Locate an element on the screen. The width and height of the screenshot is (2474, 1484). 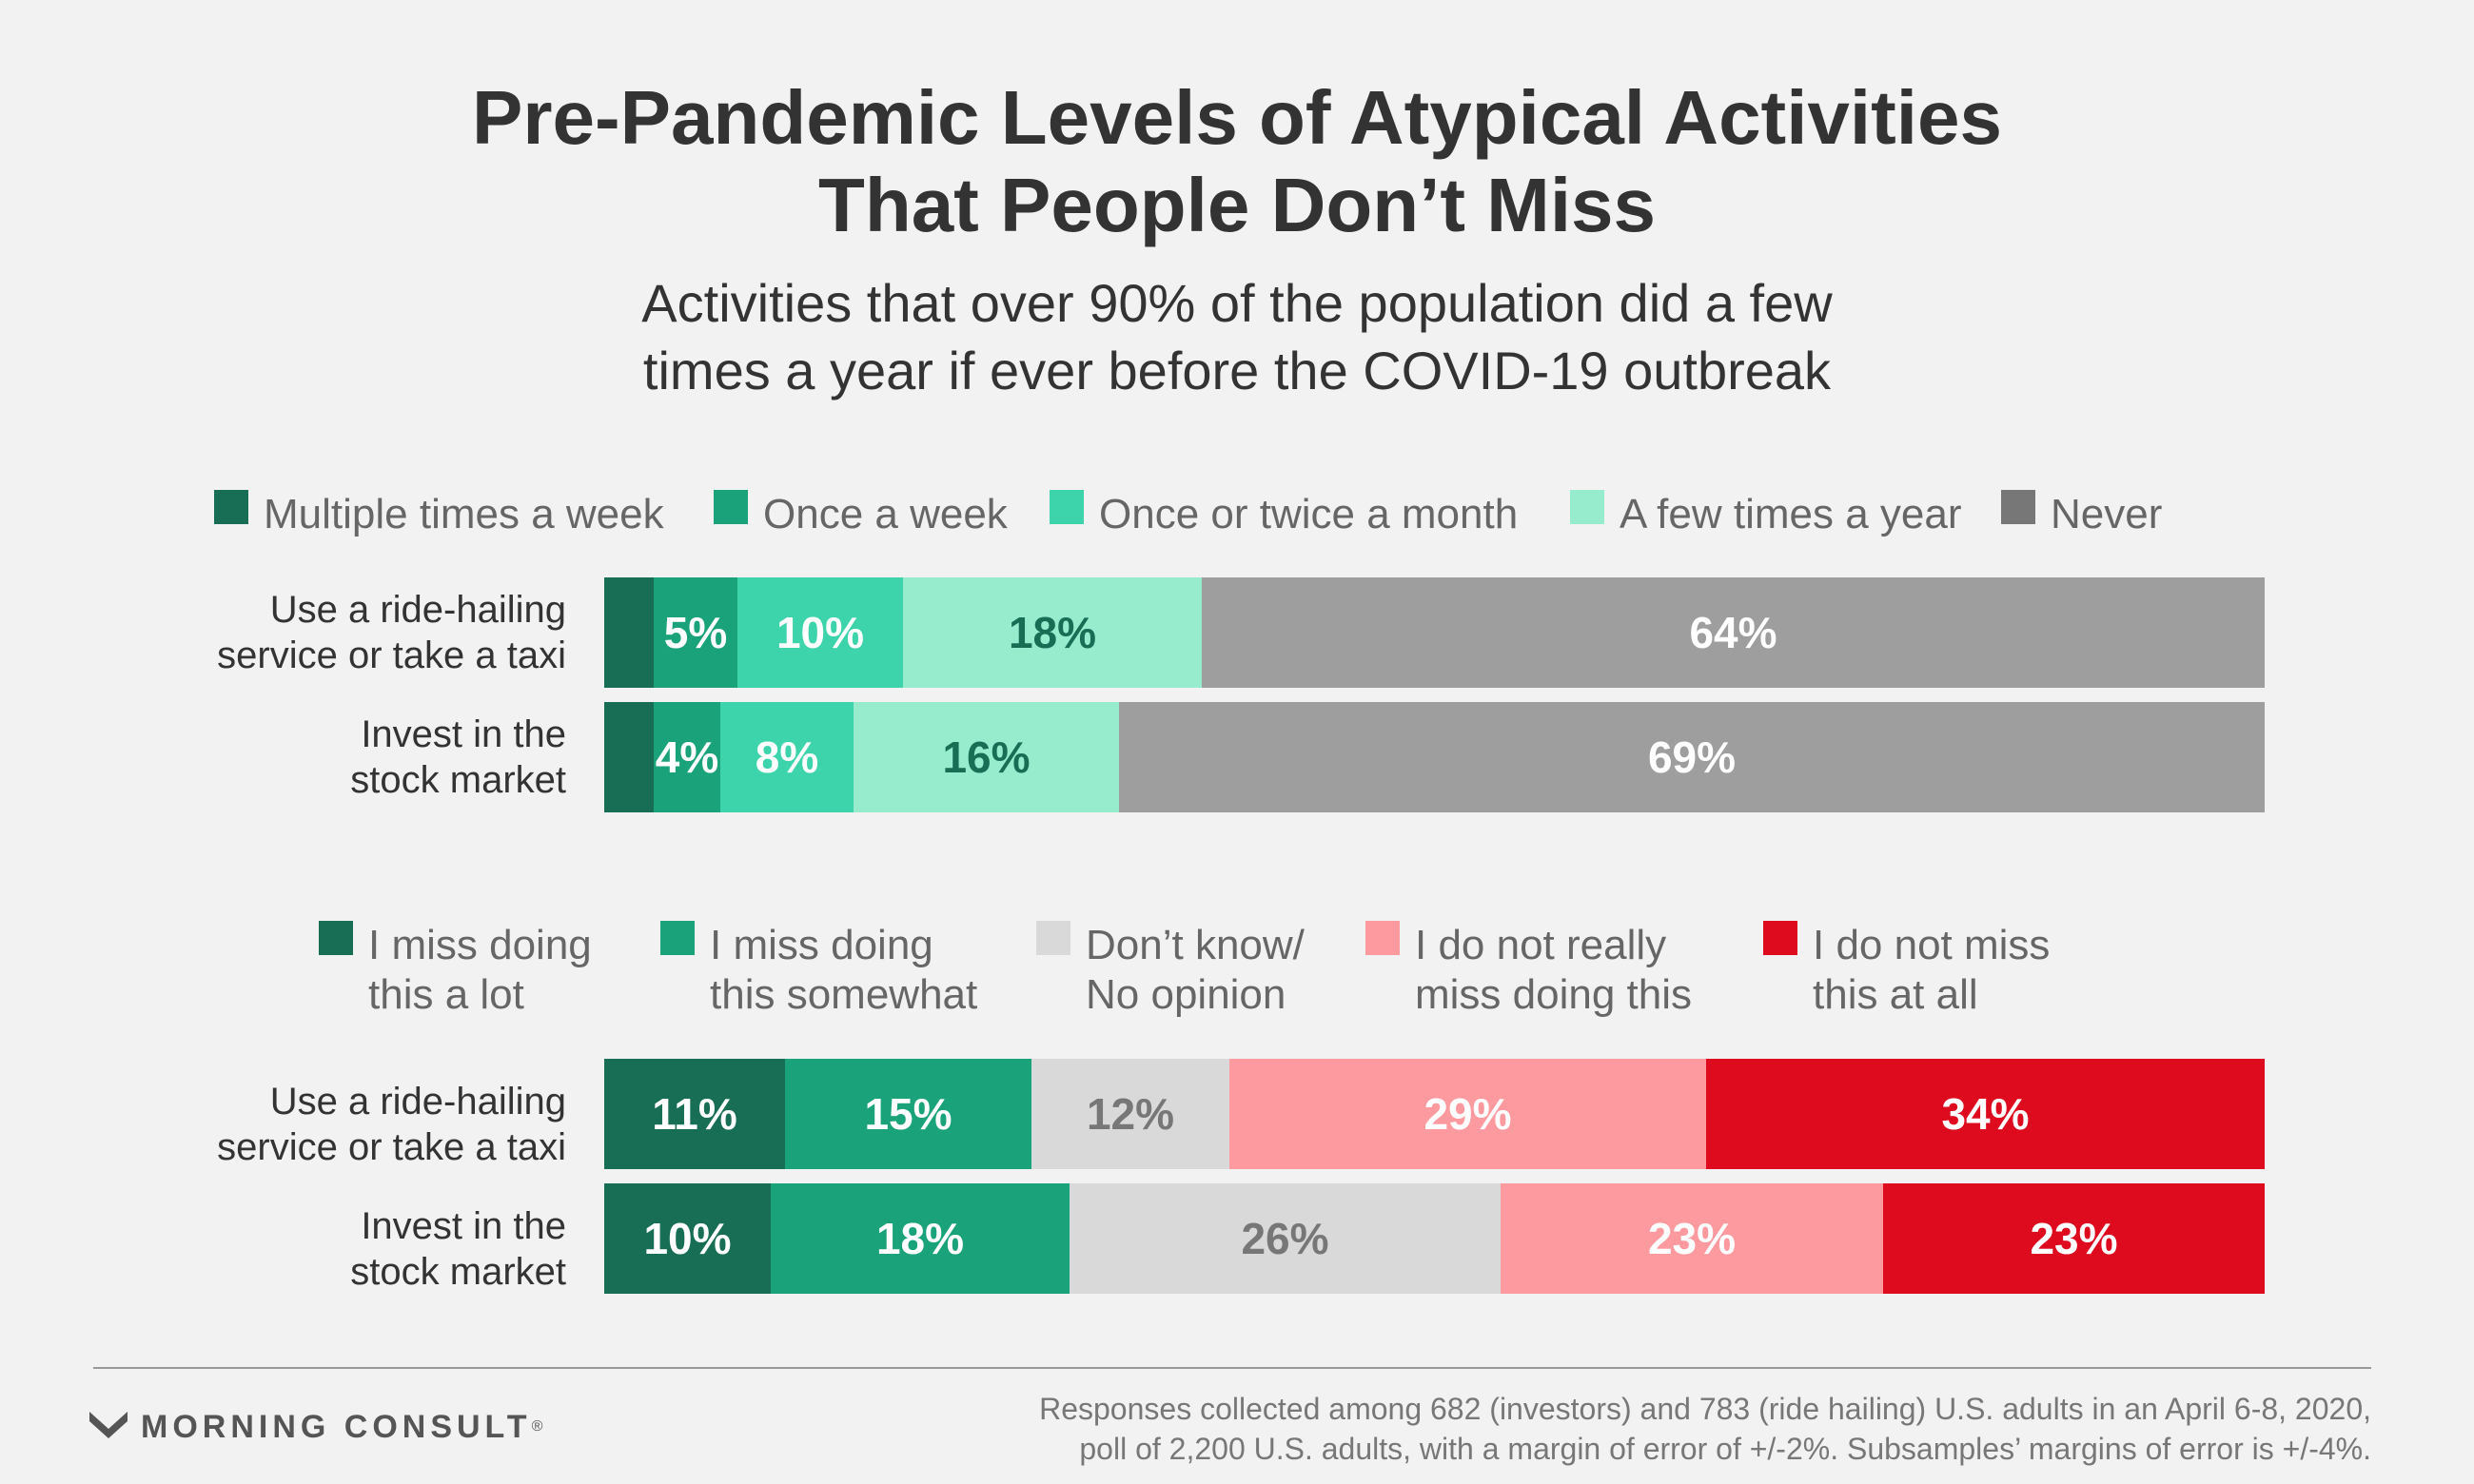
bar-segment: 15% is located at coordinates (908, 1114).